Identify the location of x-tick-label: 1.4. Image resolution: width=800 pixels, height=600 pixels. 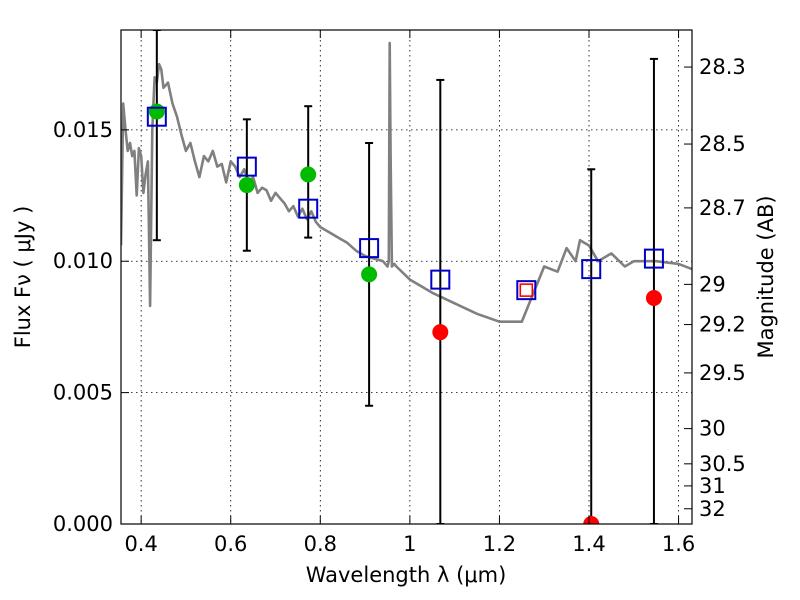
(588, 544).